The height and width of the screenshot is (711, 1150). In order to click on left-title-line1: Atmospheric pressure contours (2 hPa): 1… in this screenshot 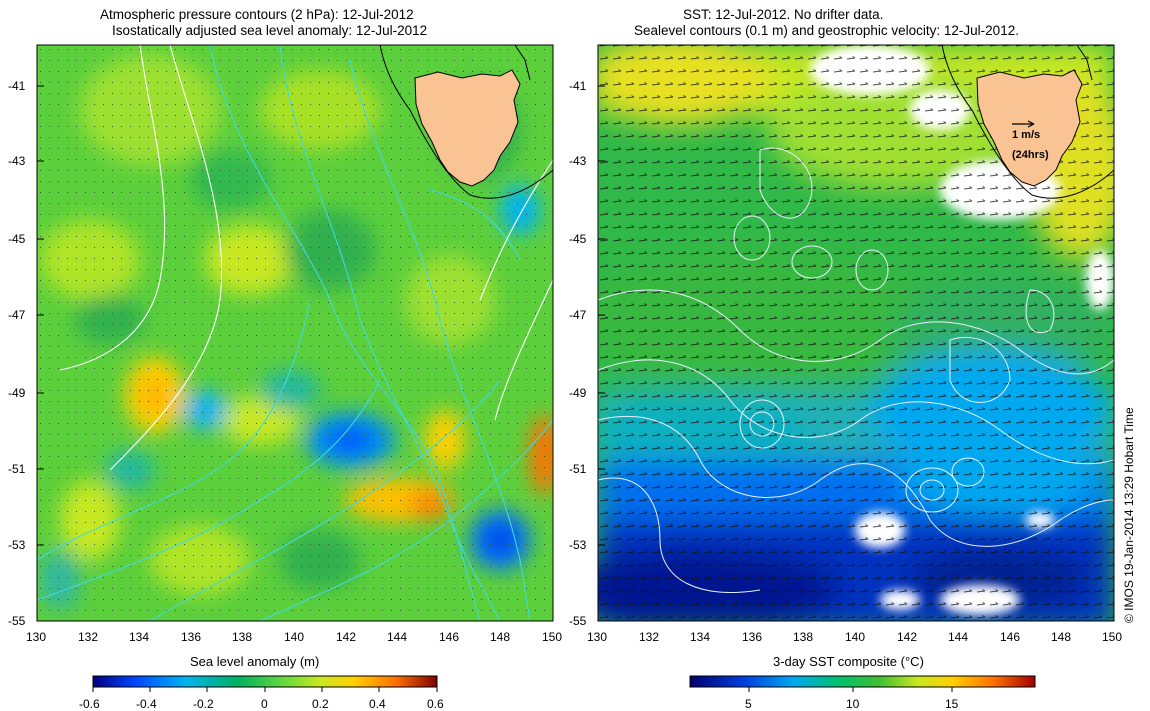, I will do `click(257, 14)`.